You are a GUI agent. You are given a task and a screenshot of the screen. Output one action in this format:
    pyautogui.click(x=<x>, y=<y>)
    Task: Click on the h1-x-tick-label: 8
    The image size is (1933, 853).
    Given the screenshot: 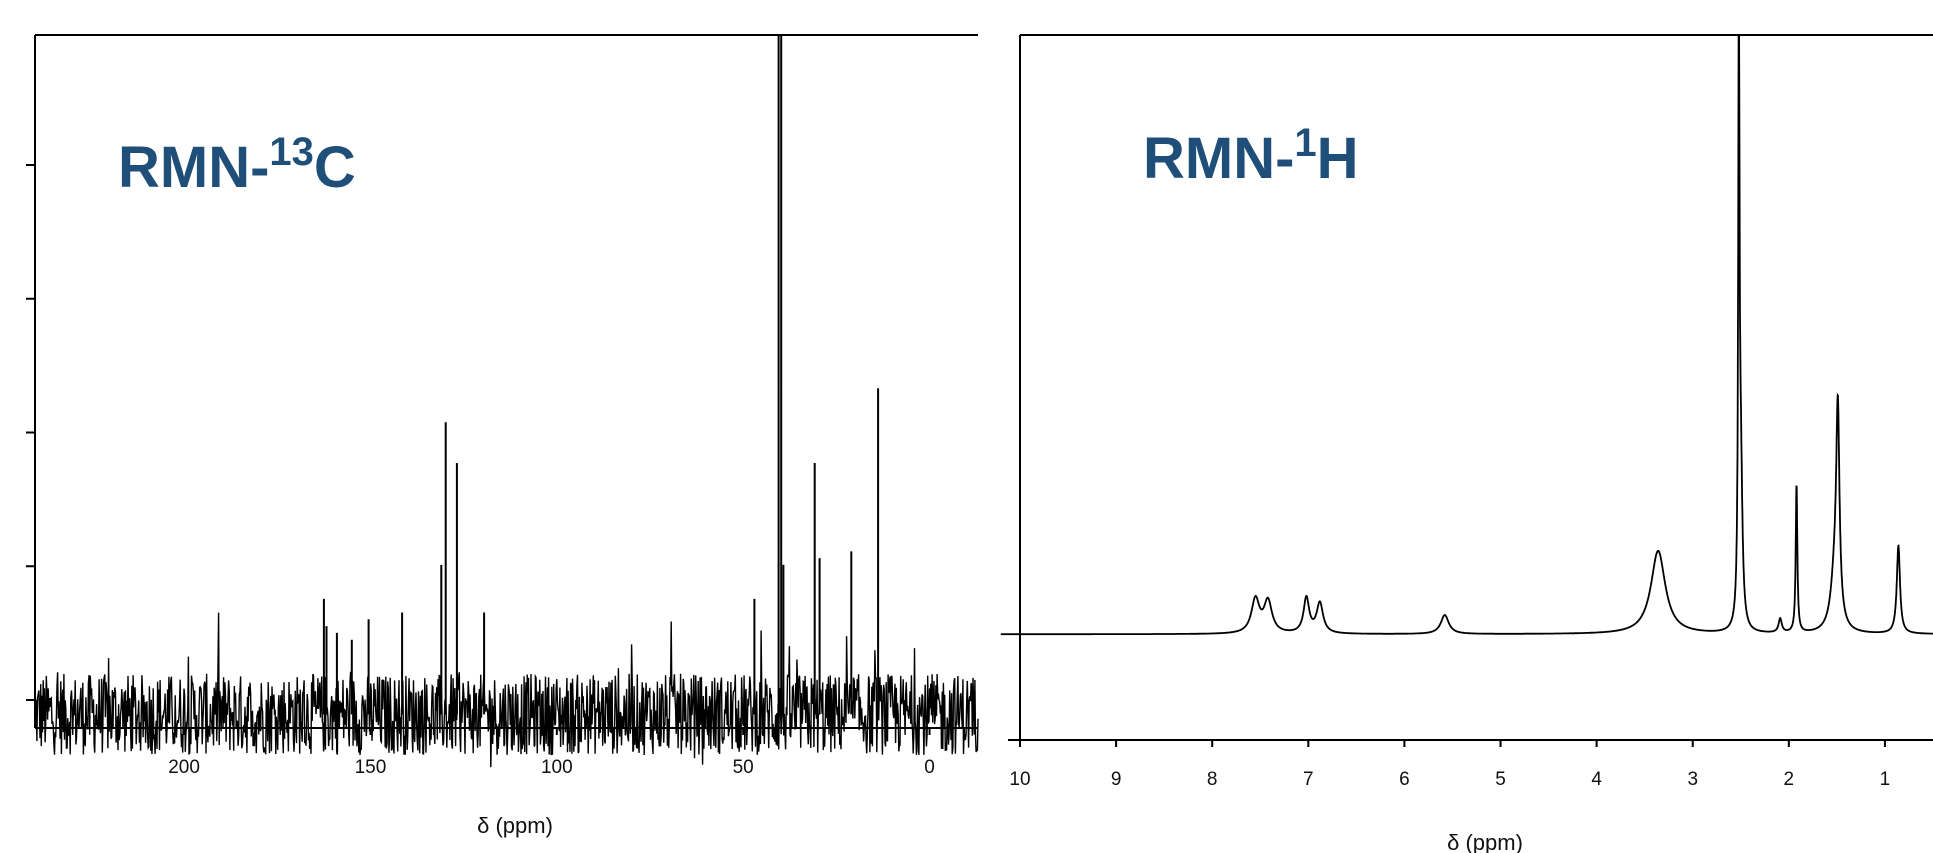 What is the action you would take?
    pyautogui.click(x=1212, y=779)
    